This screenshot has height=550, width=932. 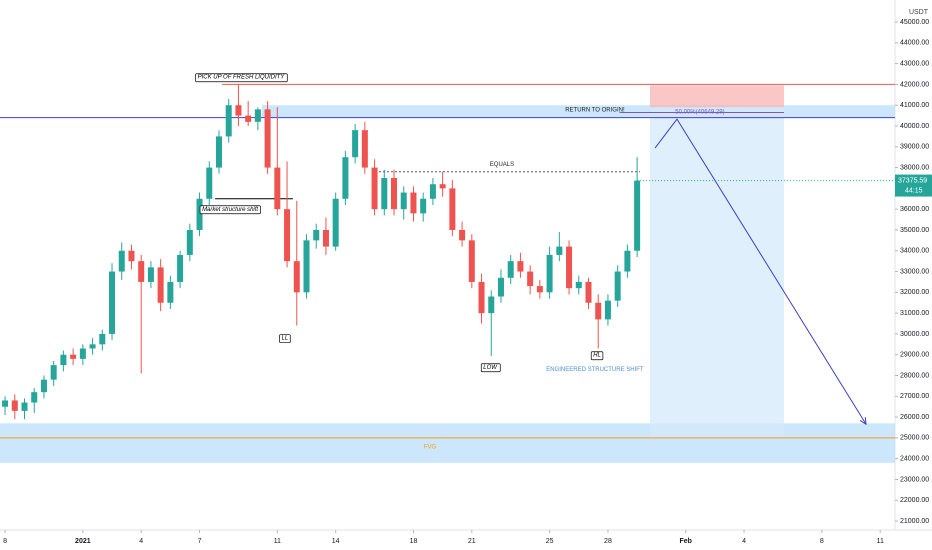 I want to click on y-tick-label: 30000.00, so click(x=914, y=334).